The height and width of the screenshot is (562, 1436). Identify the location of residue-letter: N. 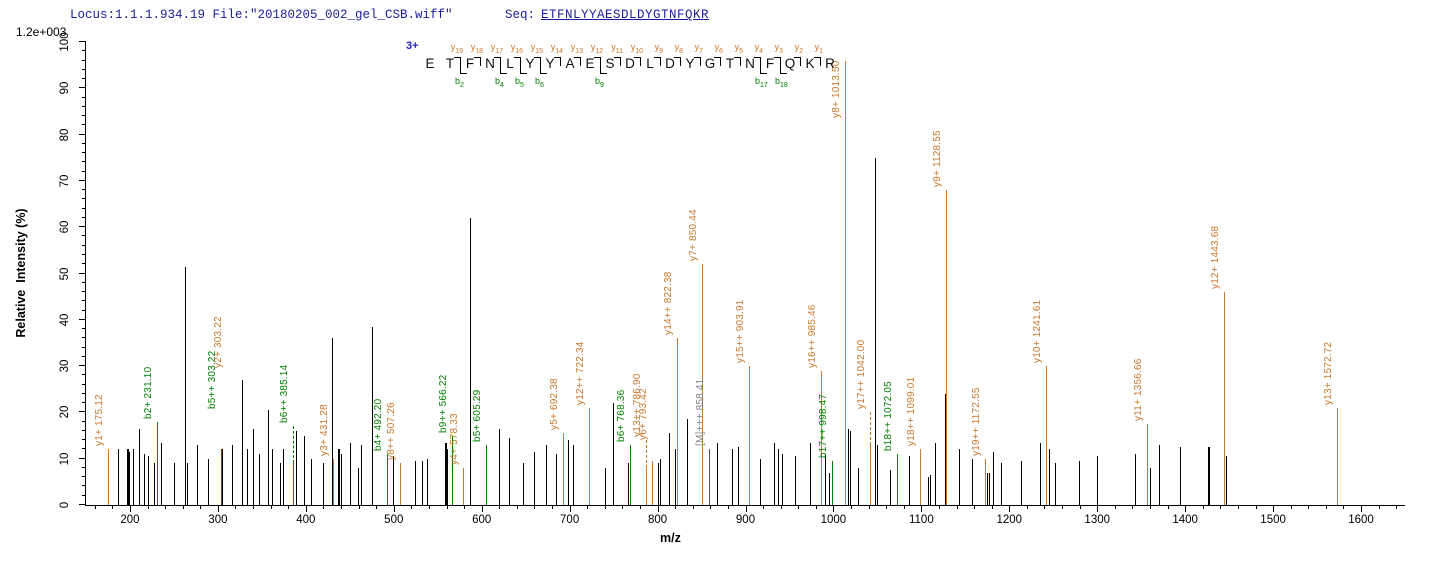
(750, 63).